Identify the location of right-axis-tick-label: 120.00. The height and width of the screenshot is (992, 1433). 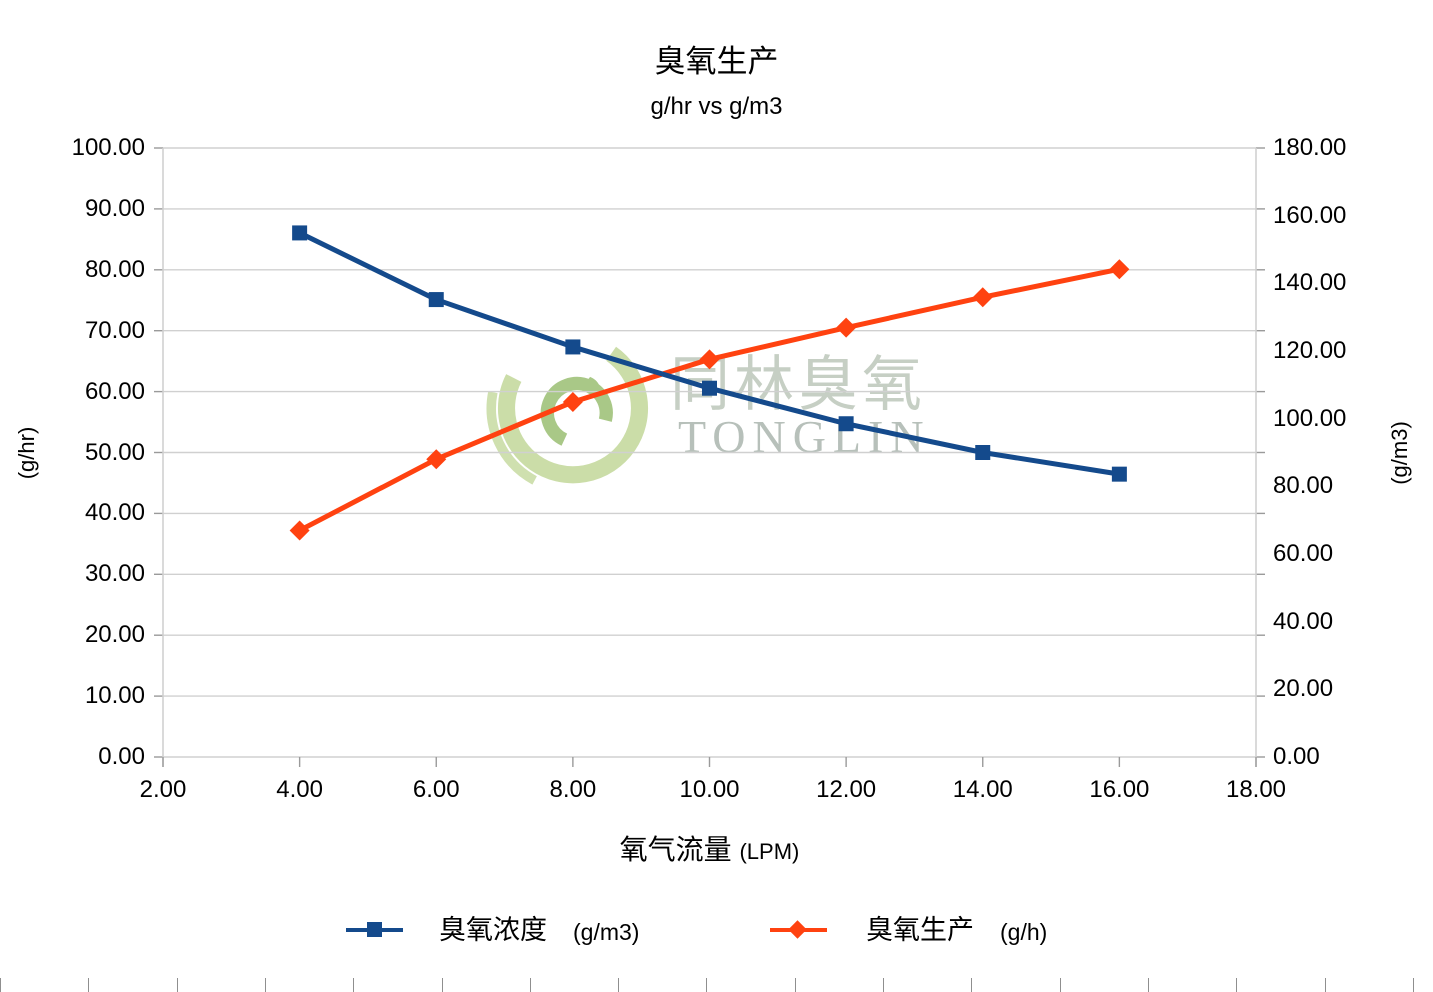
(1310, 350).